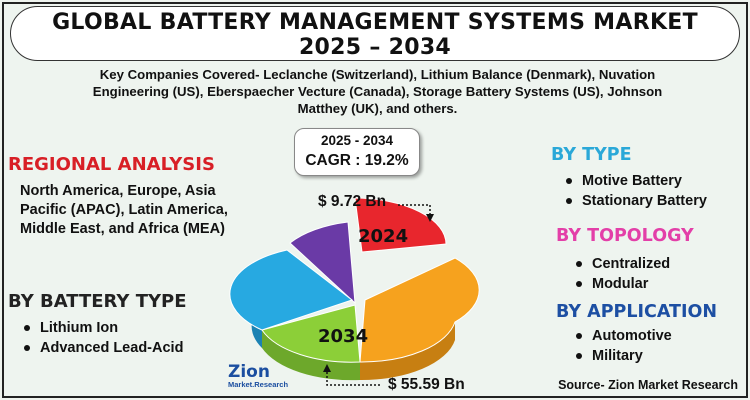 The width and height of the screenshot is (750, 400). Describe the element at coordinates (258, 384) in the screenshot. I see `logo-sub: Market.Research` at that location.